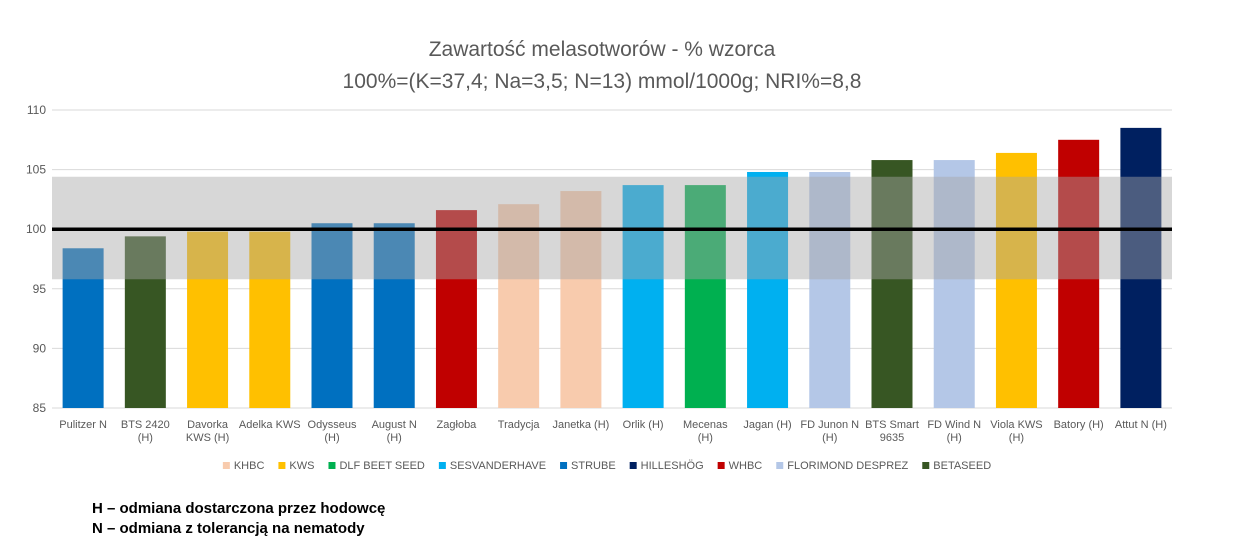 The width and height of the screenshot is (1256, 558). Describe the element at coordinates (954, 438) in the screenshot. I see `x-label-14-1: (H)` at that location.